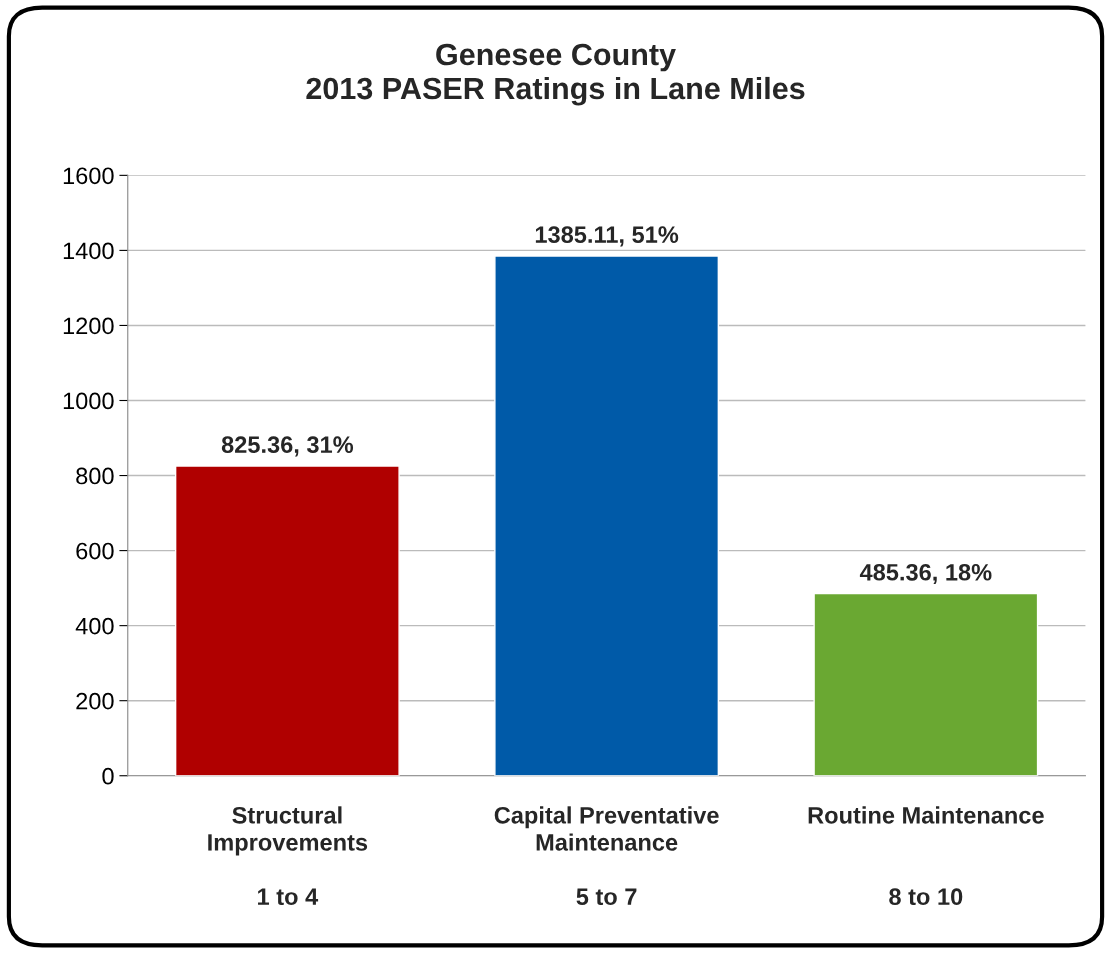  What do you see at coordinates (95, 551) in the screenshot?
I see `y-tick-label: 600` at bounding box center [95, 551].